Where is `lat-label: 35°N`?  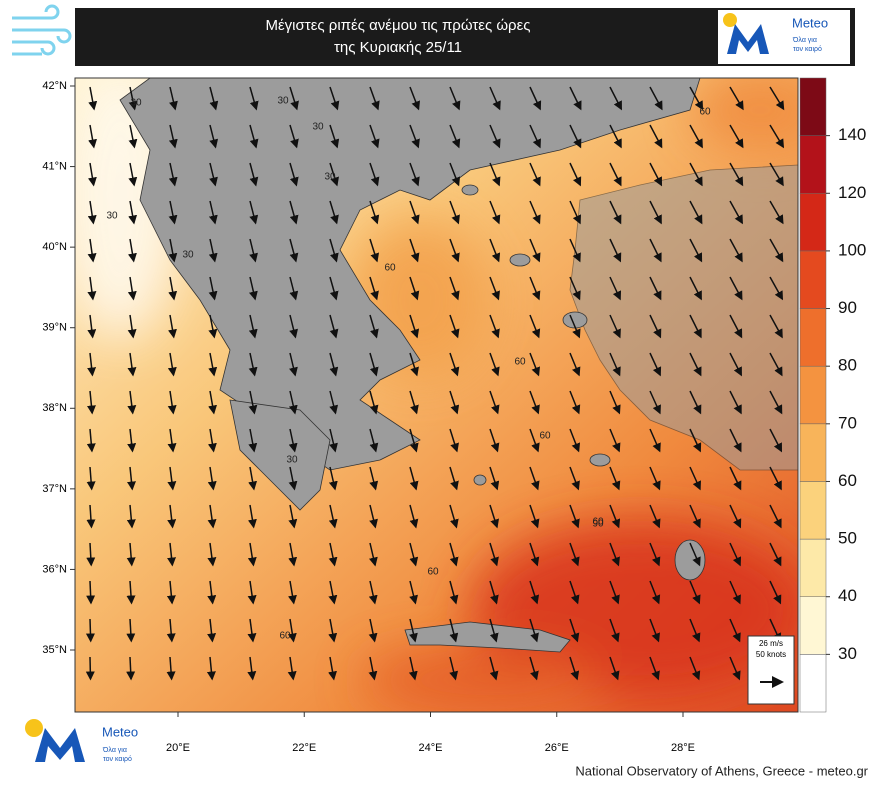
lat-label: 35°N is located at coordinates (54, 650).